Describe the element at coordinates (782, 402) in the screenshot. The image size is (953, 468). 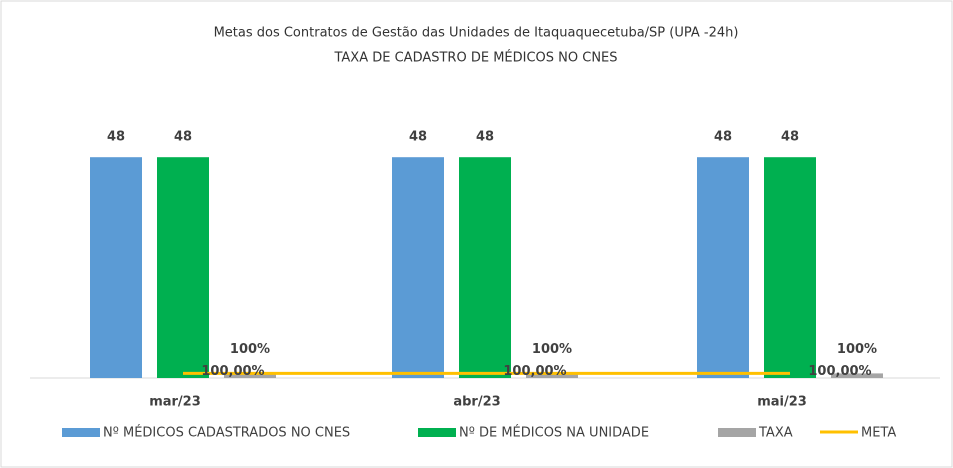
I see `x-tick-label: mai/23` at that location.